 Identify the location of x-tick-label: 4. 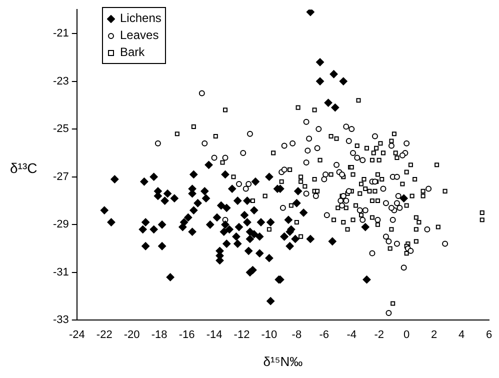
(461, 334).